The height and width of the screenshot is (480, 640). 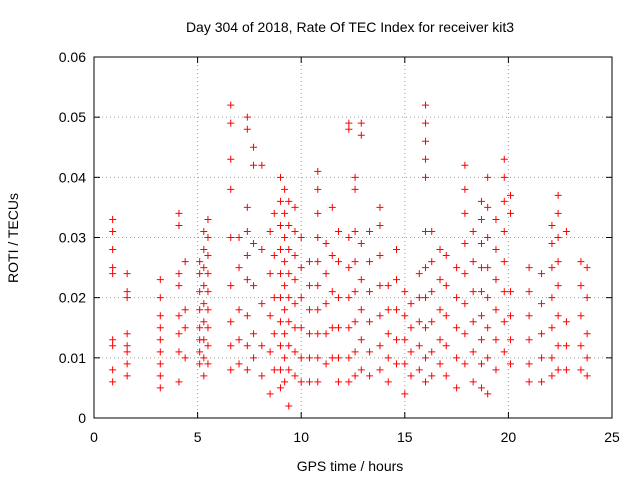 What do you see at coordinates (350, 466) in the screenshot?
I see `x-axis-label: GPS time / hours` at bounding box center [350, 466].